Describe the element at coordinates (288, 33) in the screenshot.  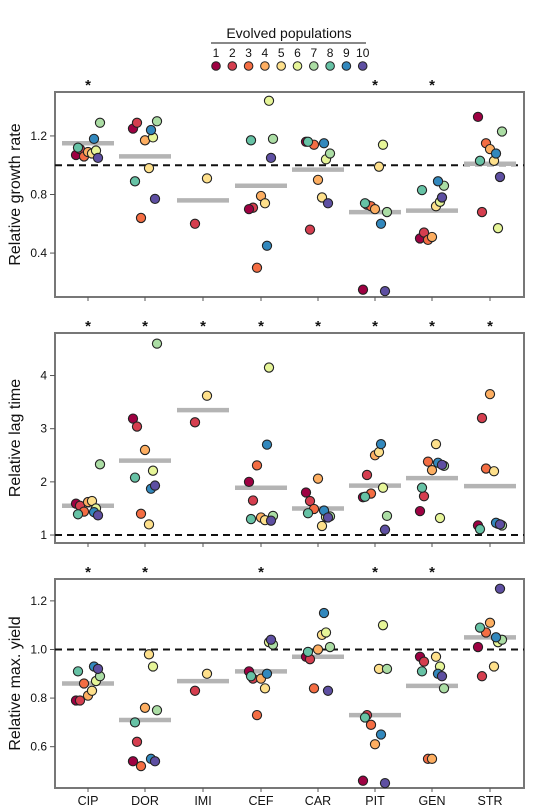
I see `legend-title: Evolved populations` at that location.